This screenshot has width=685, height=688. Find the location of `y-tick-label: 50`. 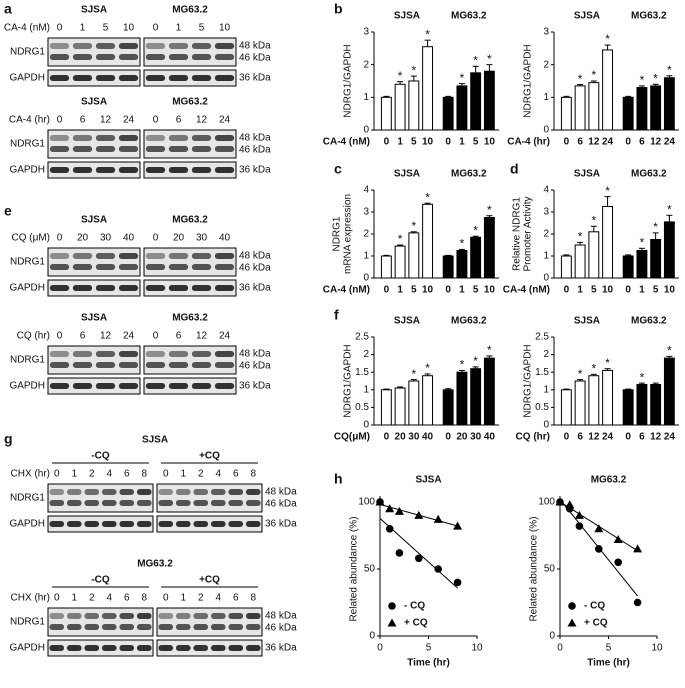

y-tick-label: 50 is located at coordinates (550, 569).